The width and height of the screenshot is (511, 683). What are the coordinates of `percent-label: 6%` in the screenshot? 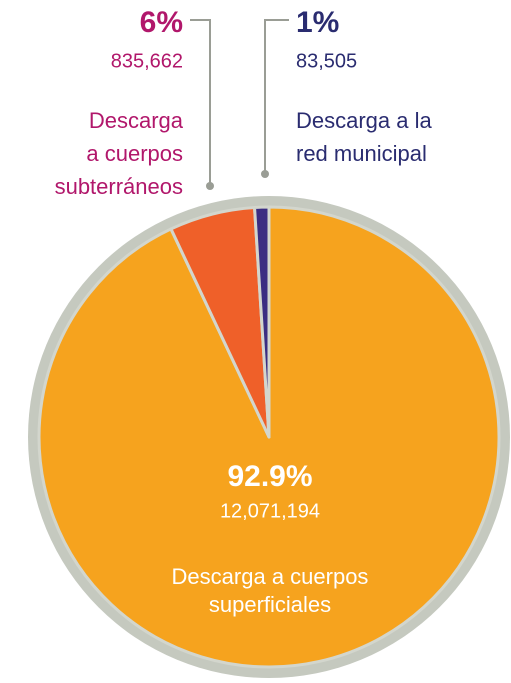 It's located at (161, 22).